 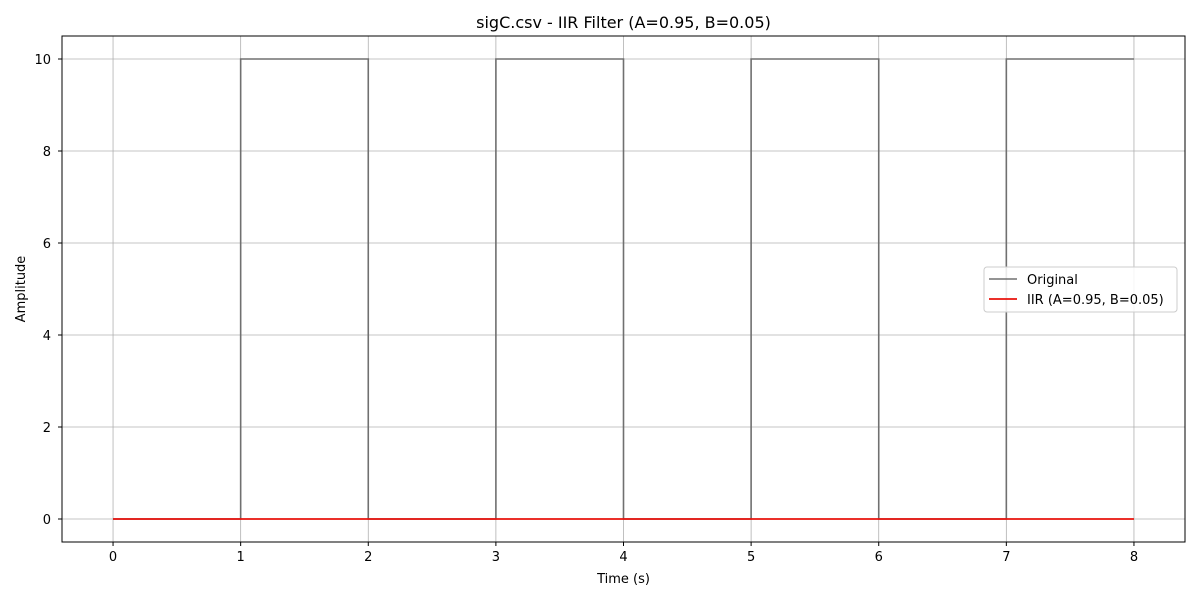 I want to click on y-axis-title: Amplitude, so click(x=21, y=289).